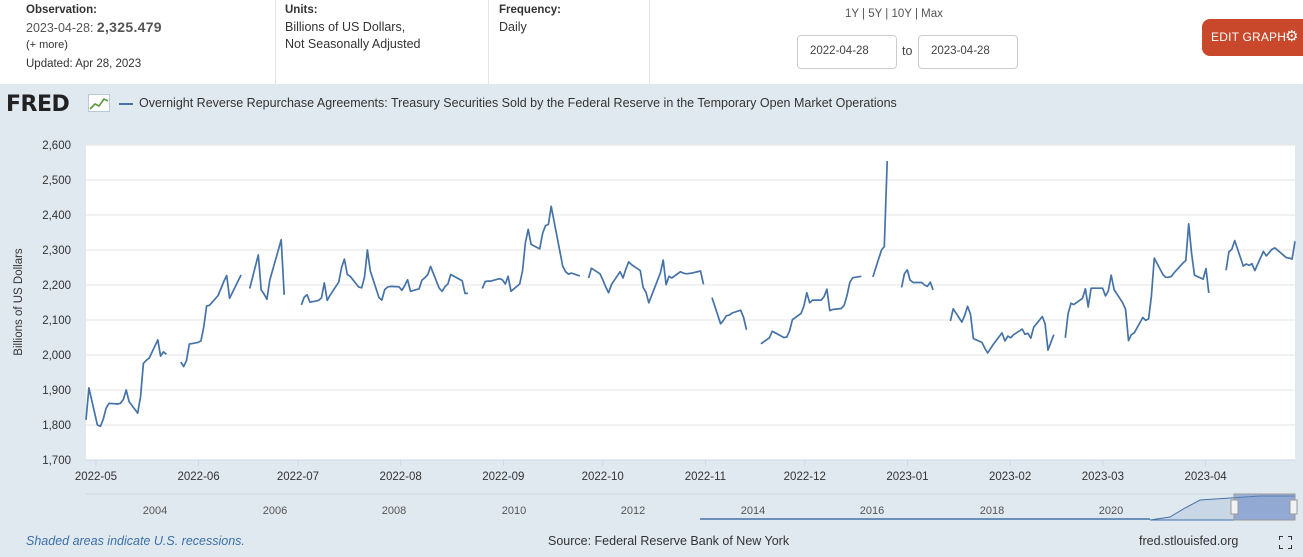 The image size is (1303, 557). Describe the element at coordinates (135, 541) in the screenshot. I see `recession-note: Shaded areas indicate U.S. recessions.` at that location.